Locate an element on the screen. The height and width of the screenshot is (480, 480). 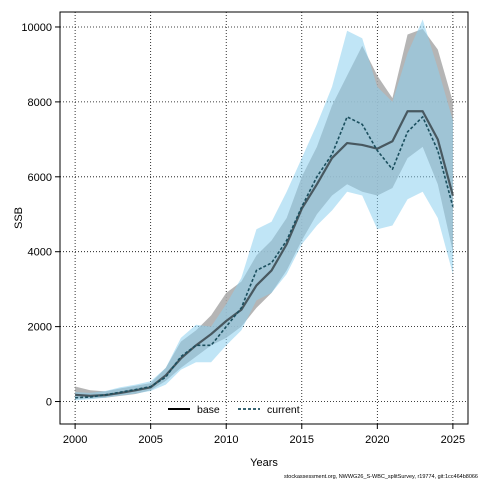
y-tick-label: 8000 is located at coordinates (40, 103).